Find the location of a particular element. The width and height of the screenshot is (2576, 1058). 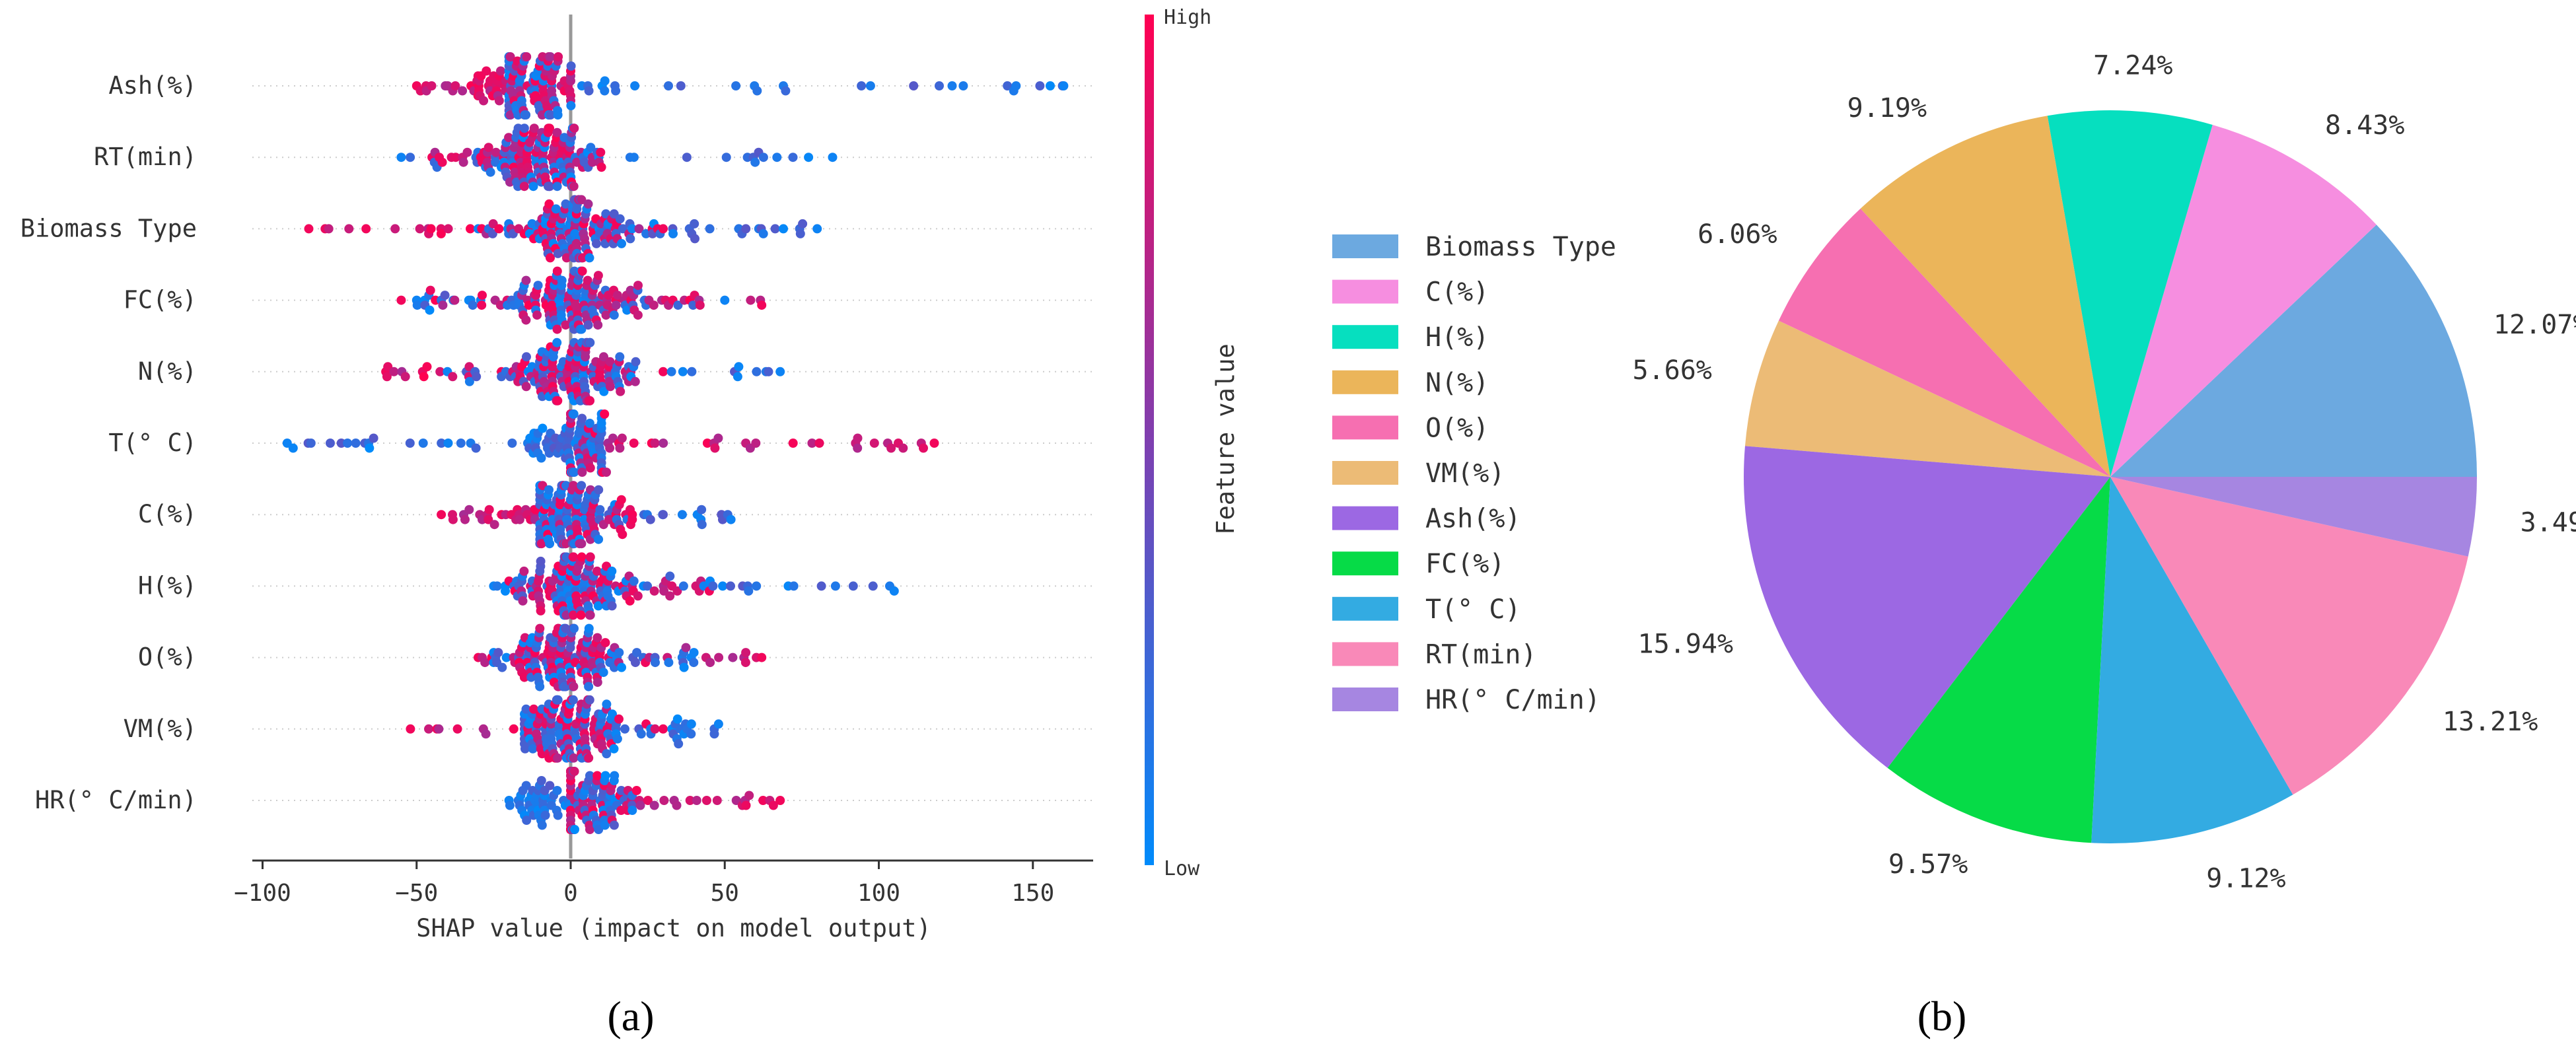

pie-slice-label: 9.57% is located at coordinates (1928, 864).